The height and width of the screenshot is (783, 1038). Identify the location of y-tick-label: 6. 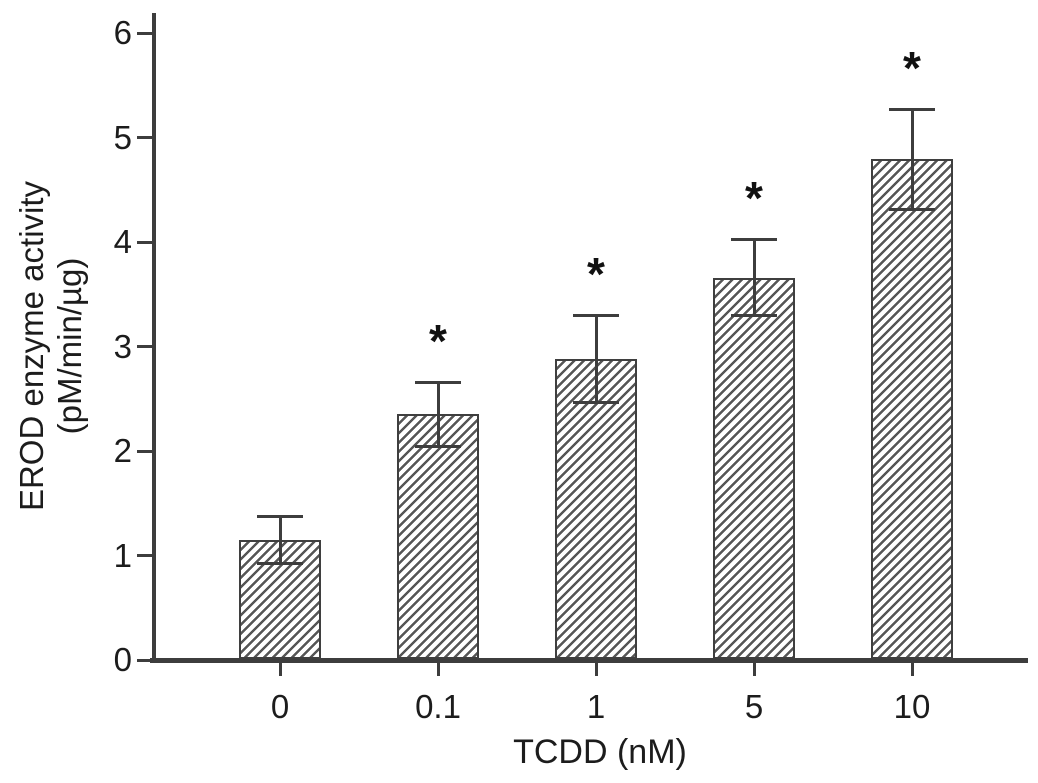
(122, 32).